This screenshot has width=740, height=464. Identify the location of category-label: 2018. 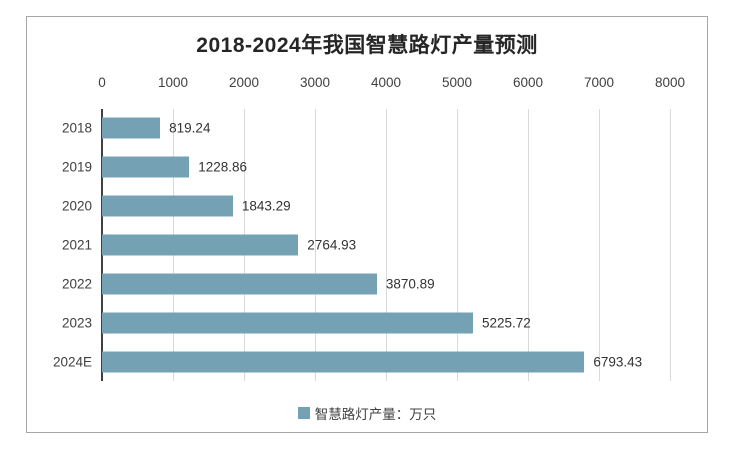
(76, 128).